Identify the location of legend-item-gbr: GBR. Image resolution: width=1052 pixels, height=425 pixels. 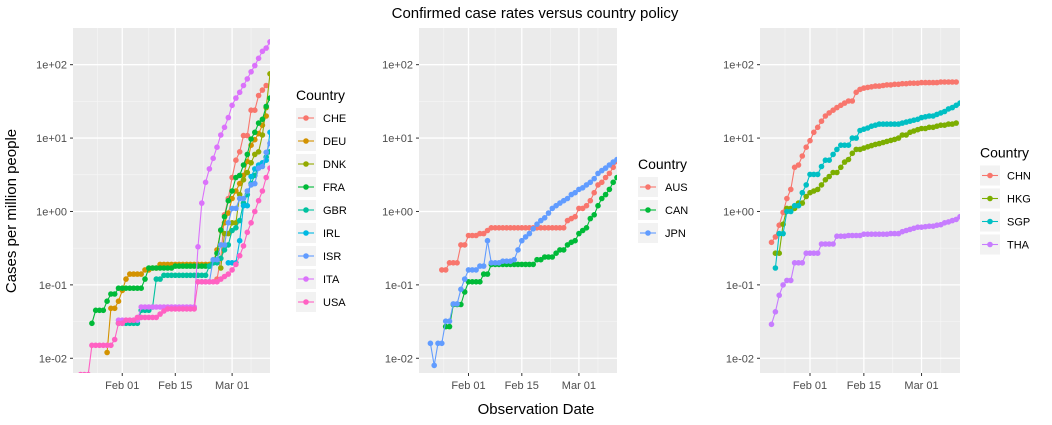
(321, 210).